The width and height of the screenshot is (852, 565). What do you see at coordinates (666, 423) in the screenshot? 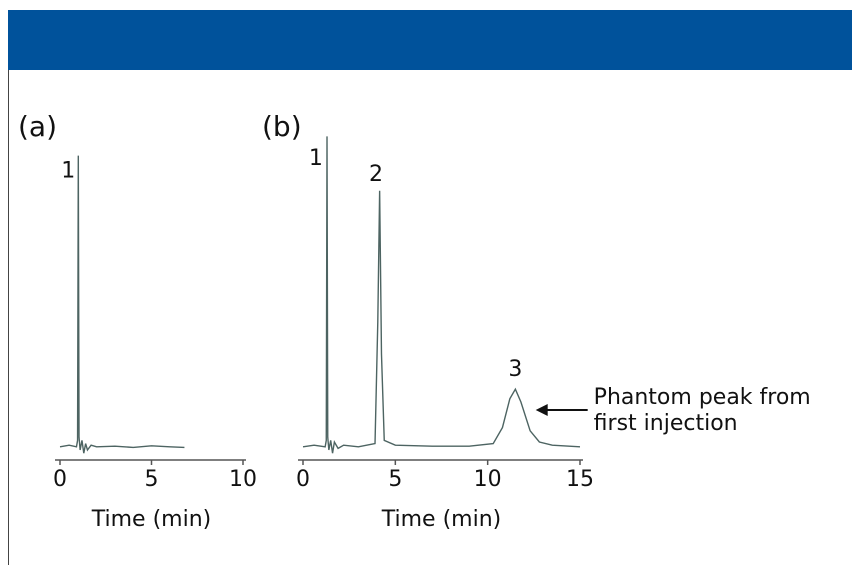
I see `annotation-text: first injection` at bounding box center [666, 423].